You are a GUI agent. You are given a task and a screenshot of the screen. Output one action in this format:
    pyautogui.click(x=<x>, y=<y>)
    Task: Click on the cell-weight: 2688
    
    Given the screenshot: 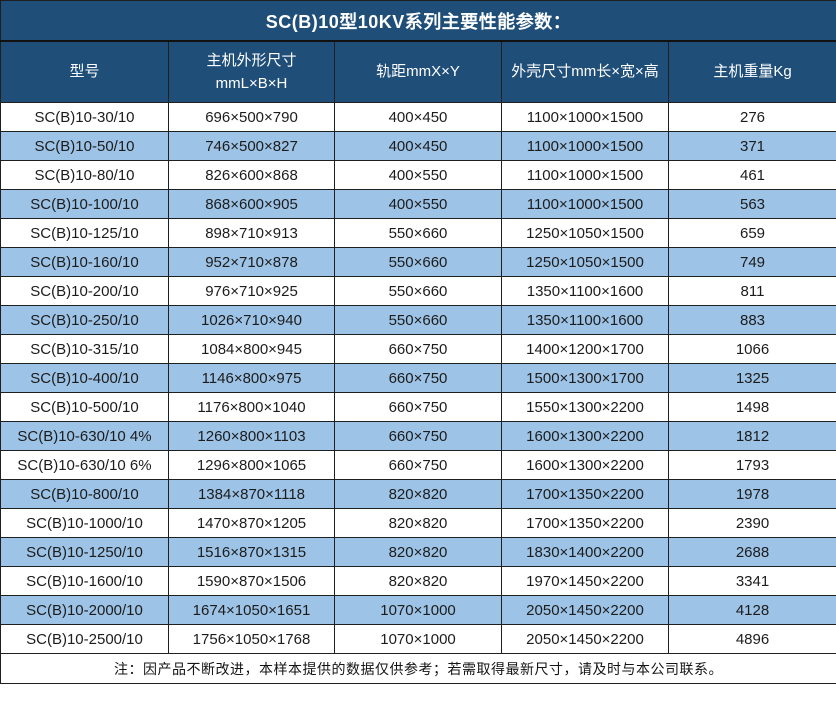 What is the action you would take?
    pyautogui.click(x=752, y=552)
    